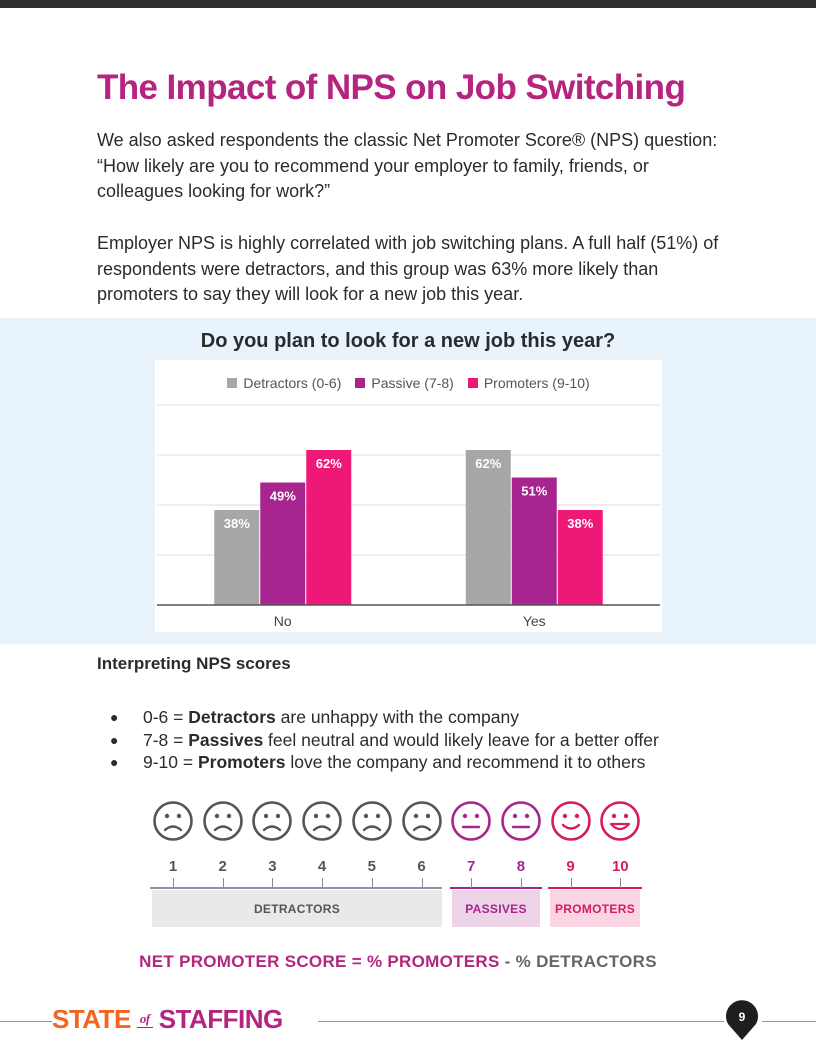  What do you see at coordinates (471, 866) in the screenshot?
I see `scale-number: 7` at bounding box center [471, 866].